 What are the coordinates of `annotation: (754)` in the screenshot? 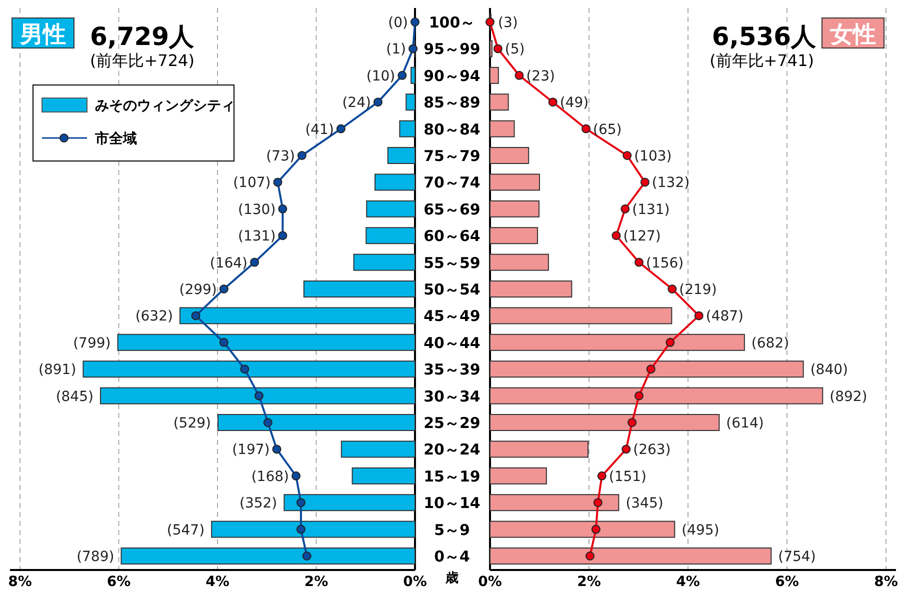 It's located at (797, 557).